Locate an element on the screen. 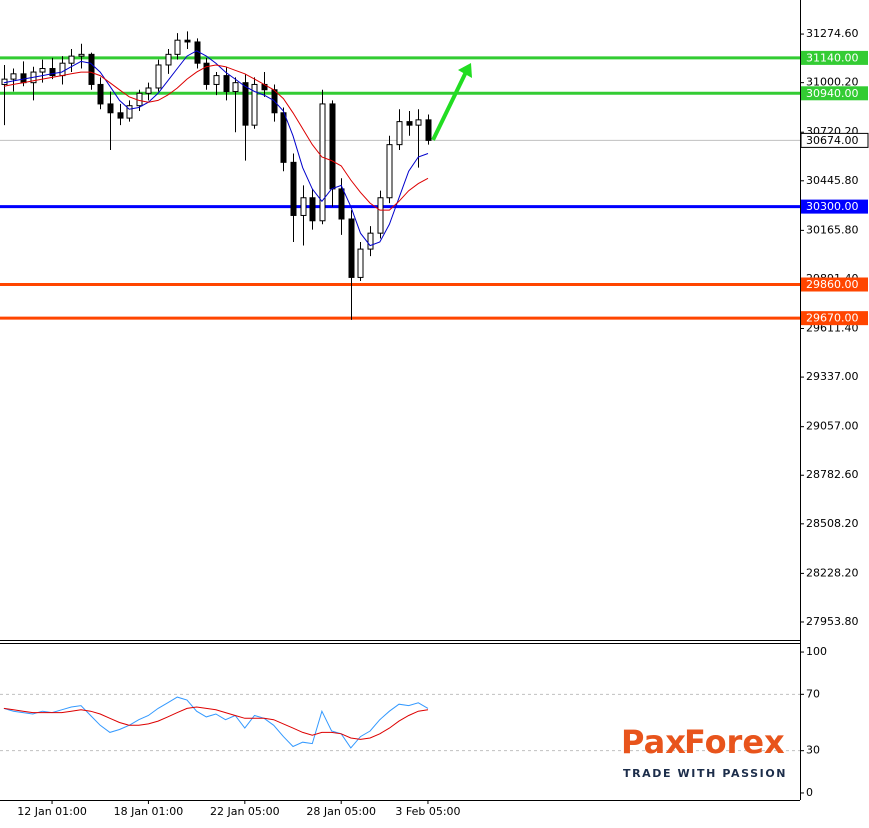  watermark: Pax Forex TRADE WITH PASSION is located at coordinates (704, 751).